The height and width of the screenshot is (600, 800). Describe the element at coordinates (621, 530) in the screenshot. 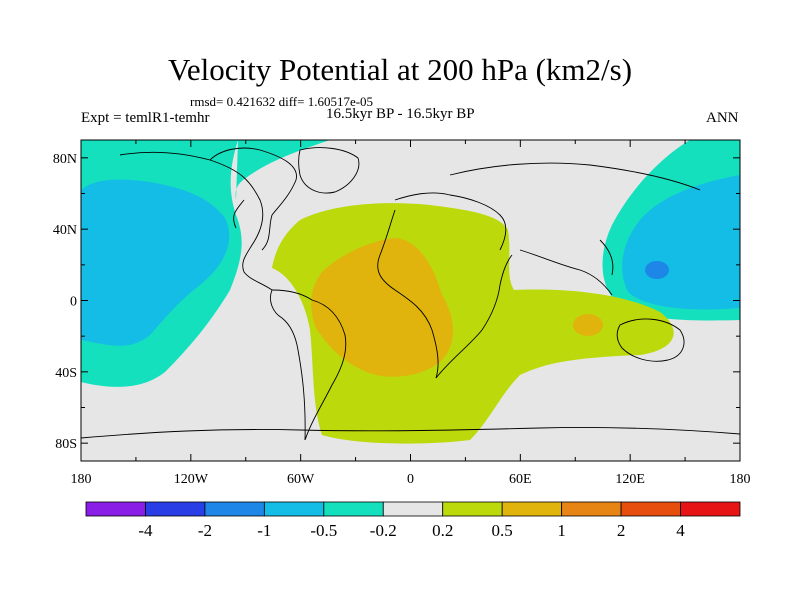

I see `colorbar-label: 2` at that location.